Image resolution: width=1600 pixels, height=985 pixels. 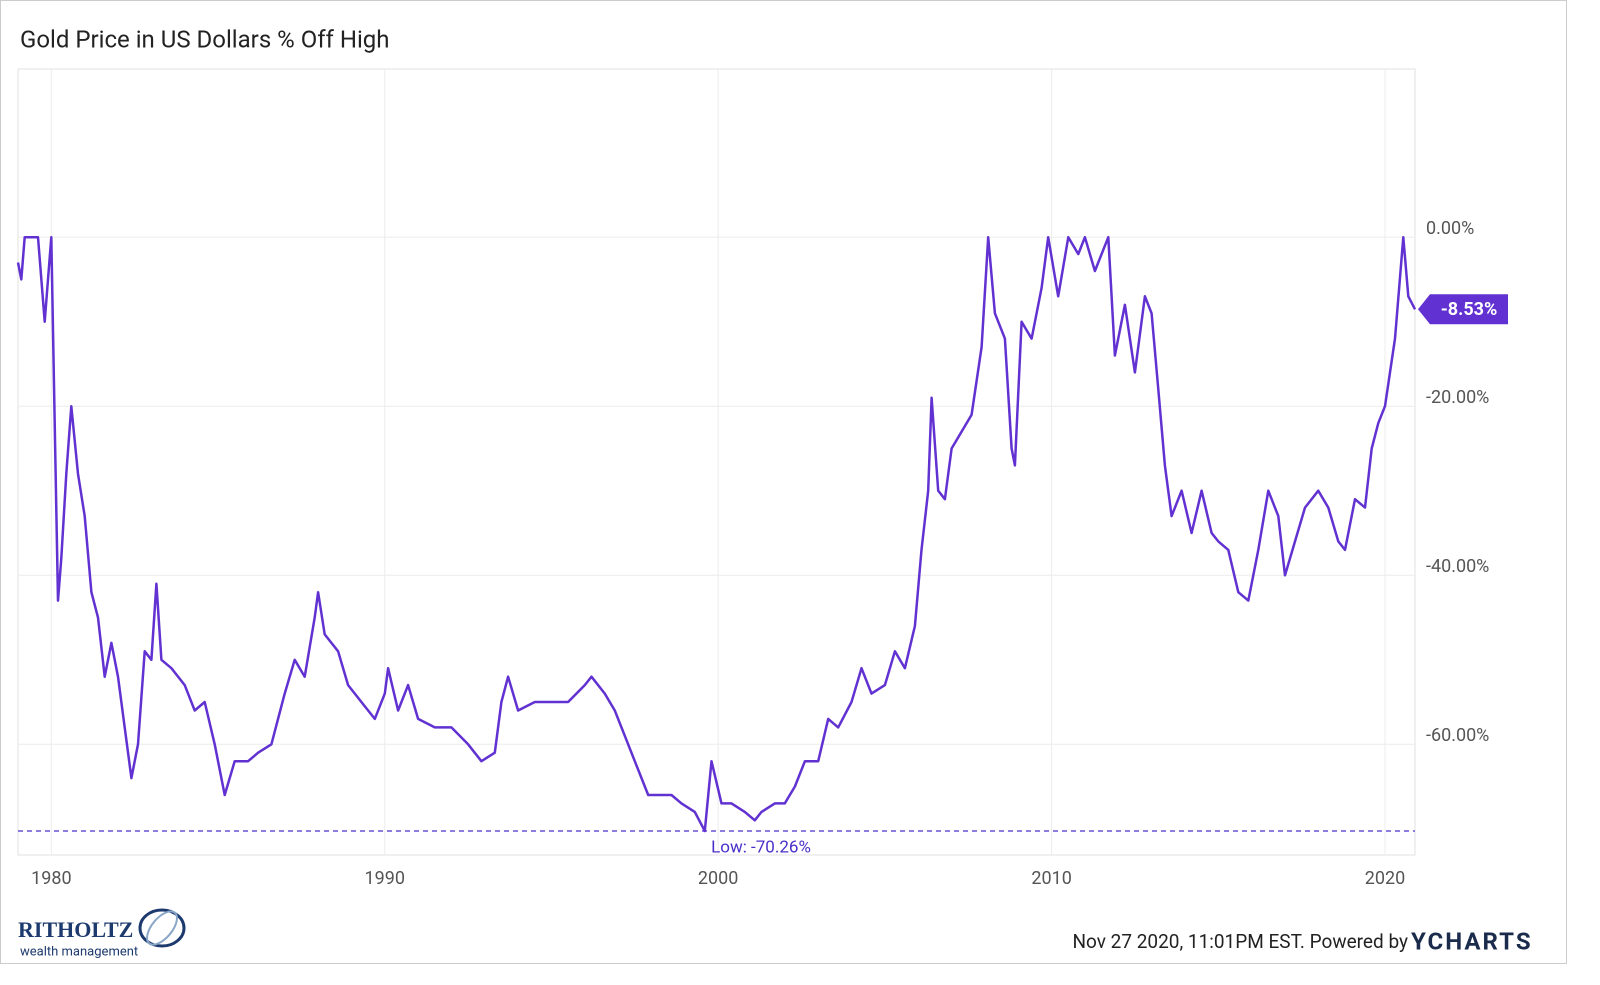 What do you see at coordinates (1051, 878) in the screenshot?
I see `x-tick-label: 2010` at bounding box center [1051, 878].